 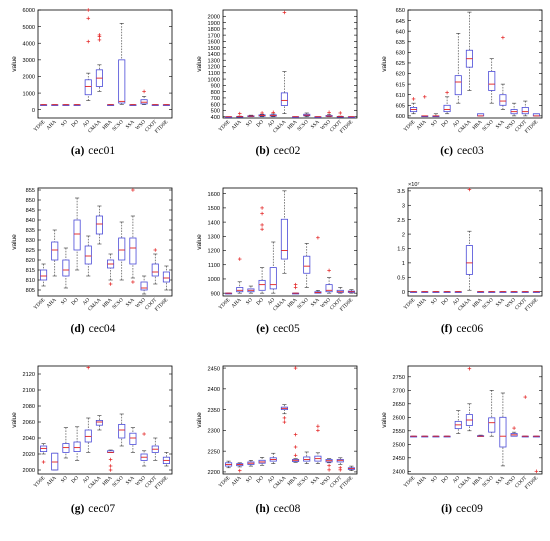 What do you see at coordinates (278, 509) in the screenshot?
I see `panel-caption: (h) cec08` at bounding box center [278, 509].